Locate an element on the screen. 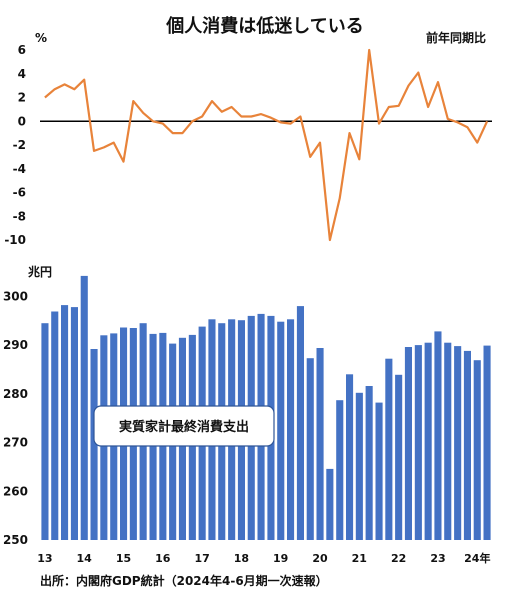 The height and width of the screenshot is (605, 514). x-tick-label: 23 is located at coordinates (437, 558).